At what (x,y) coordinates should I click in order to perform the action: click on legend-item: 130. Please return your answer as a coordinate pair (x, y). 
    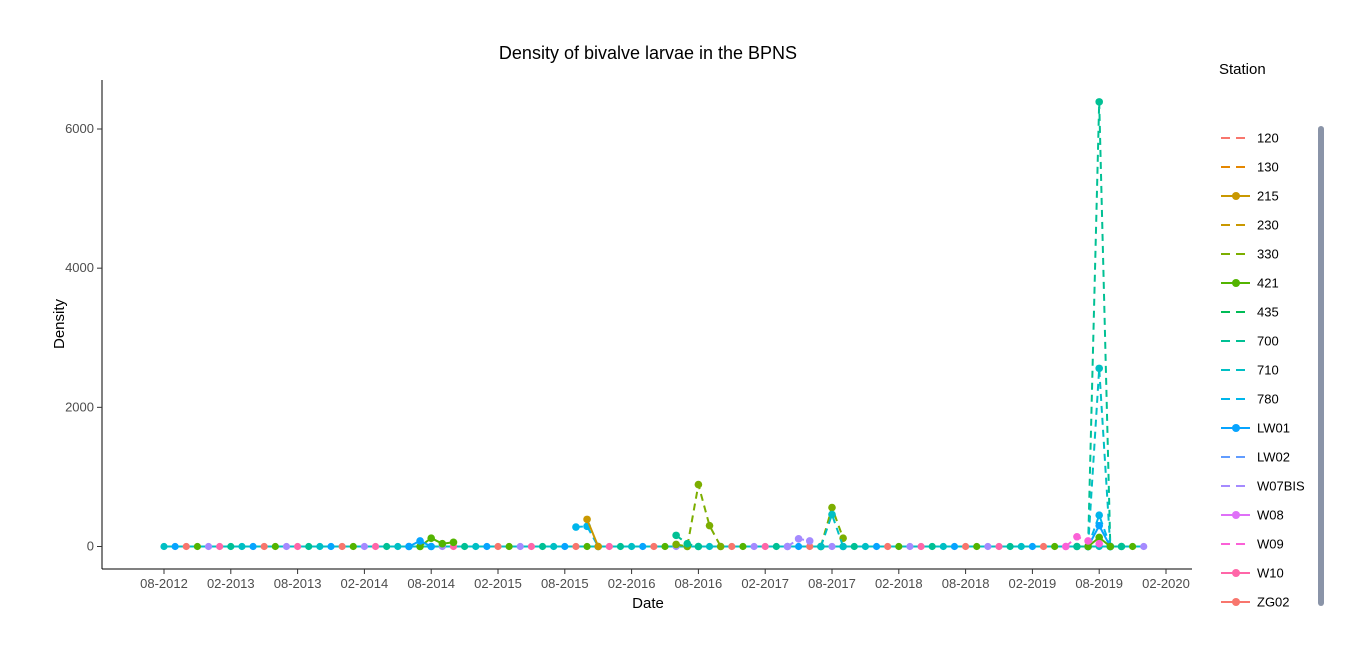
    Looking at the image, I should click on (1250, 167).